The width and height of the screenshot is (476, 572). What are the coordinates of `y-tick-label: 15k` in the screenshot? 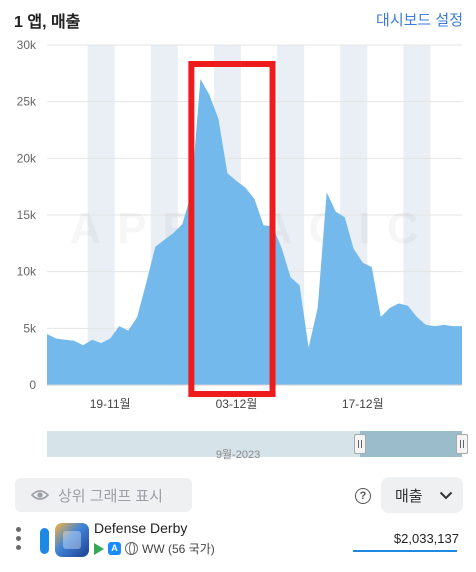 It's located at (27, 215).